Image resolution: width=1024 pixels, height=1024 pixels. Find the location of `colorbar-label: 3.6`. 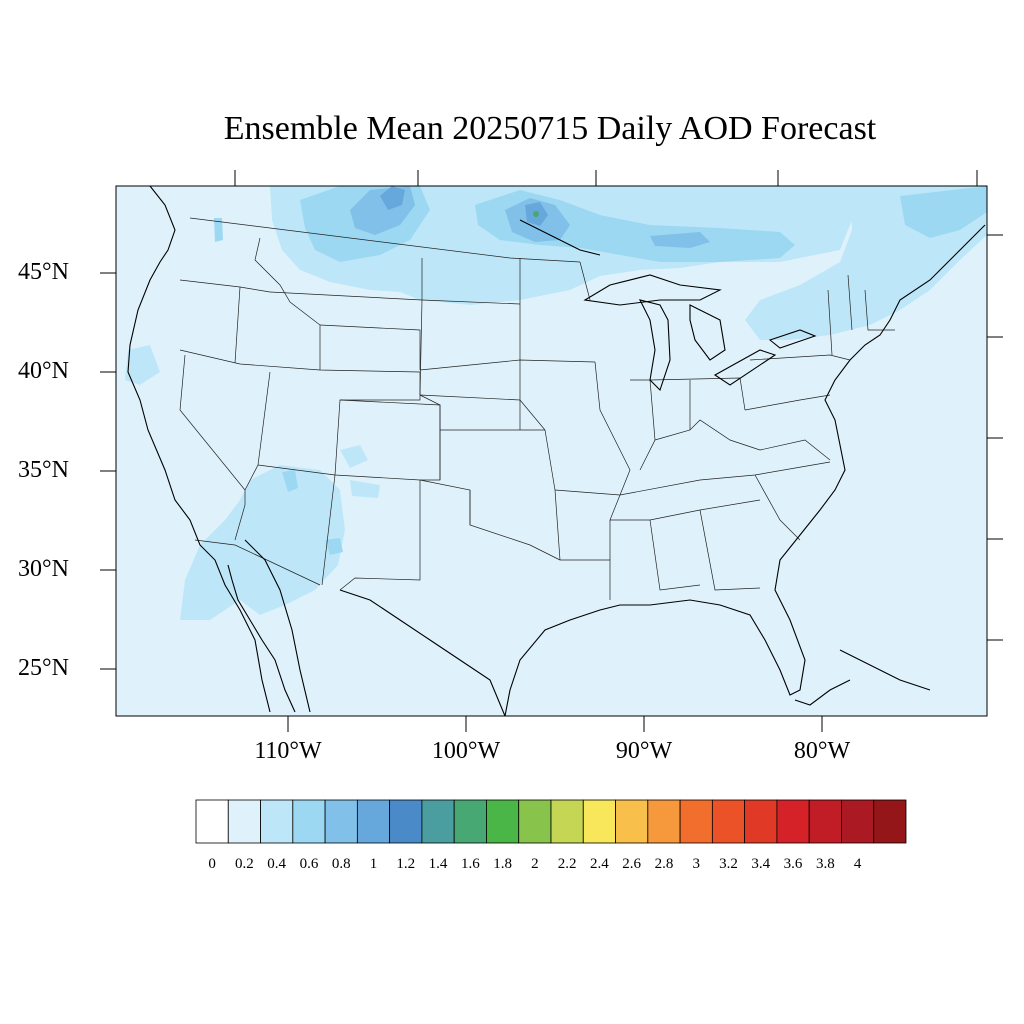

colorbar-label: 3.6 is located at coordinates (793, 864).